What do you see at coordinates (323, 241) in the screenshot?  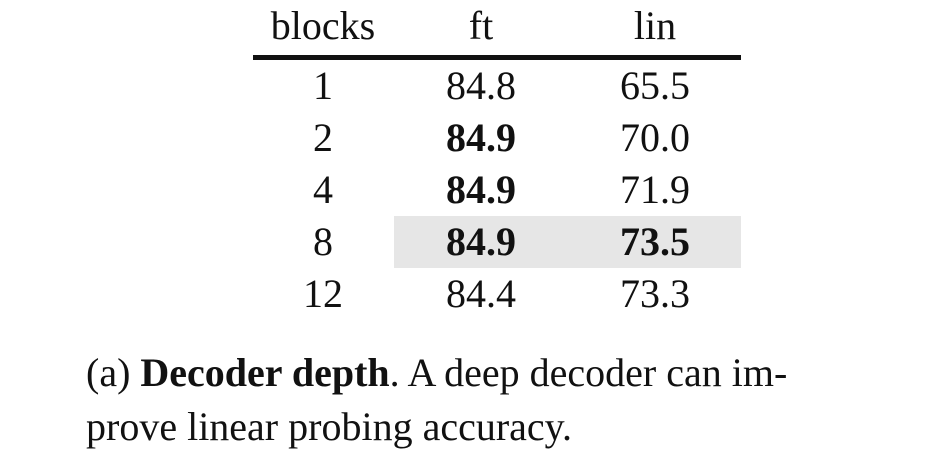 I see `cell-blocks: 8` at bounding box center [323, 241].